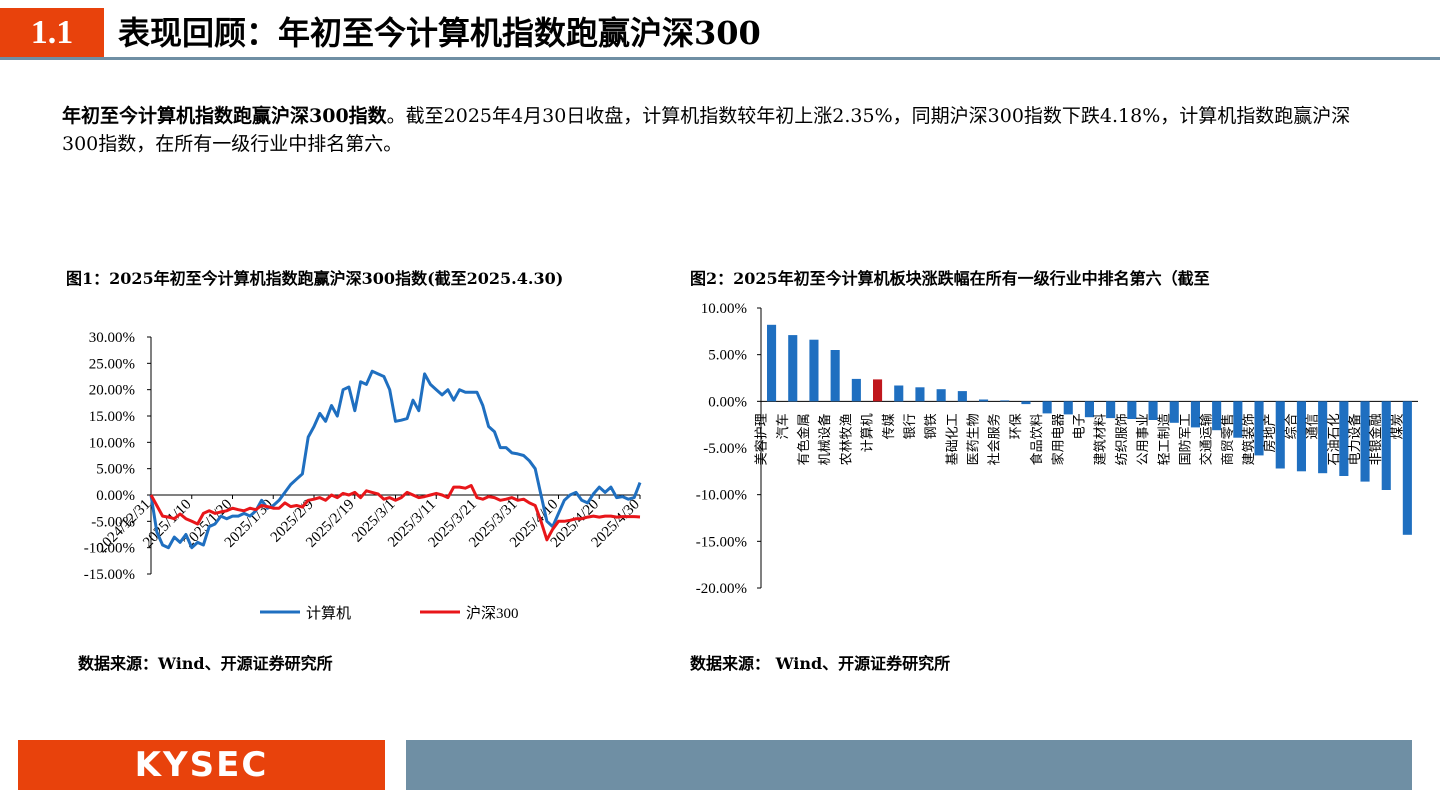 The height and width of the screenshot is (810, 1440). What do you see at coordinates (1248, 439) in the screenshot?
I see `category-label: 建筑装饰` at bounding box center [1248, 439].